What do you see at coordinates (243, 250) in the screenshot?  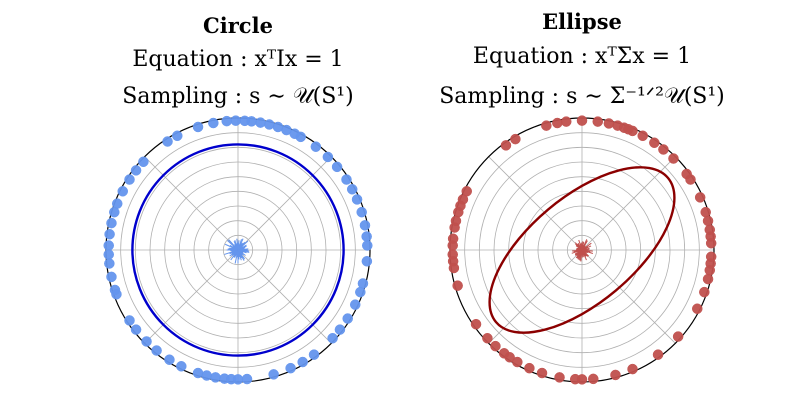 I see `circle-center-ray` at bounding box center [243, 250].